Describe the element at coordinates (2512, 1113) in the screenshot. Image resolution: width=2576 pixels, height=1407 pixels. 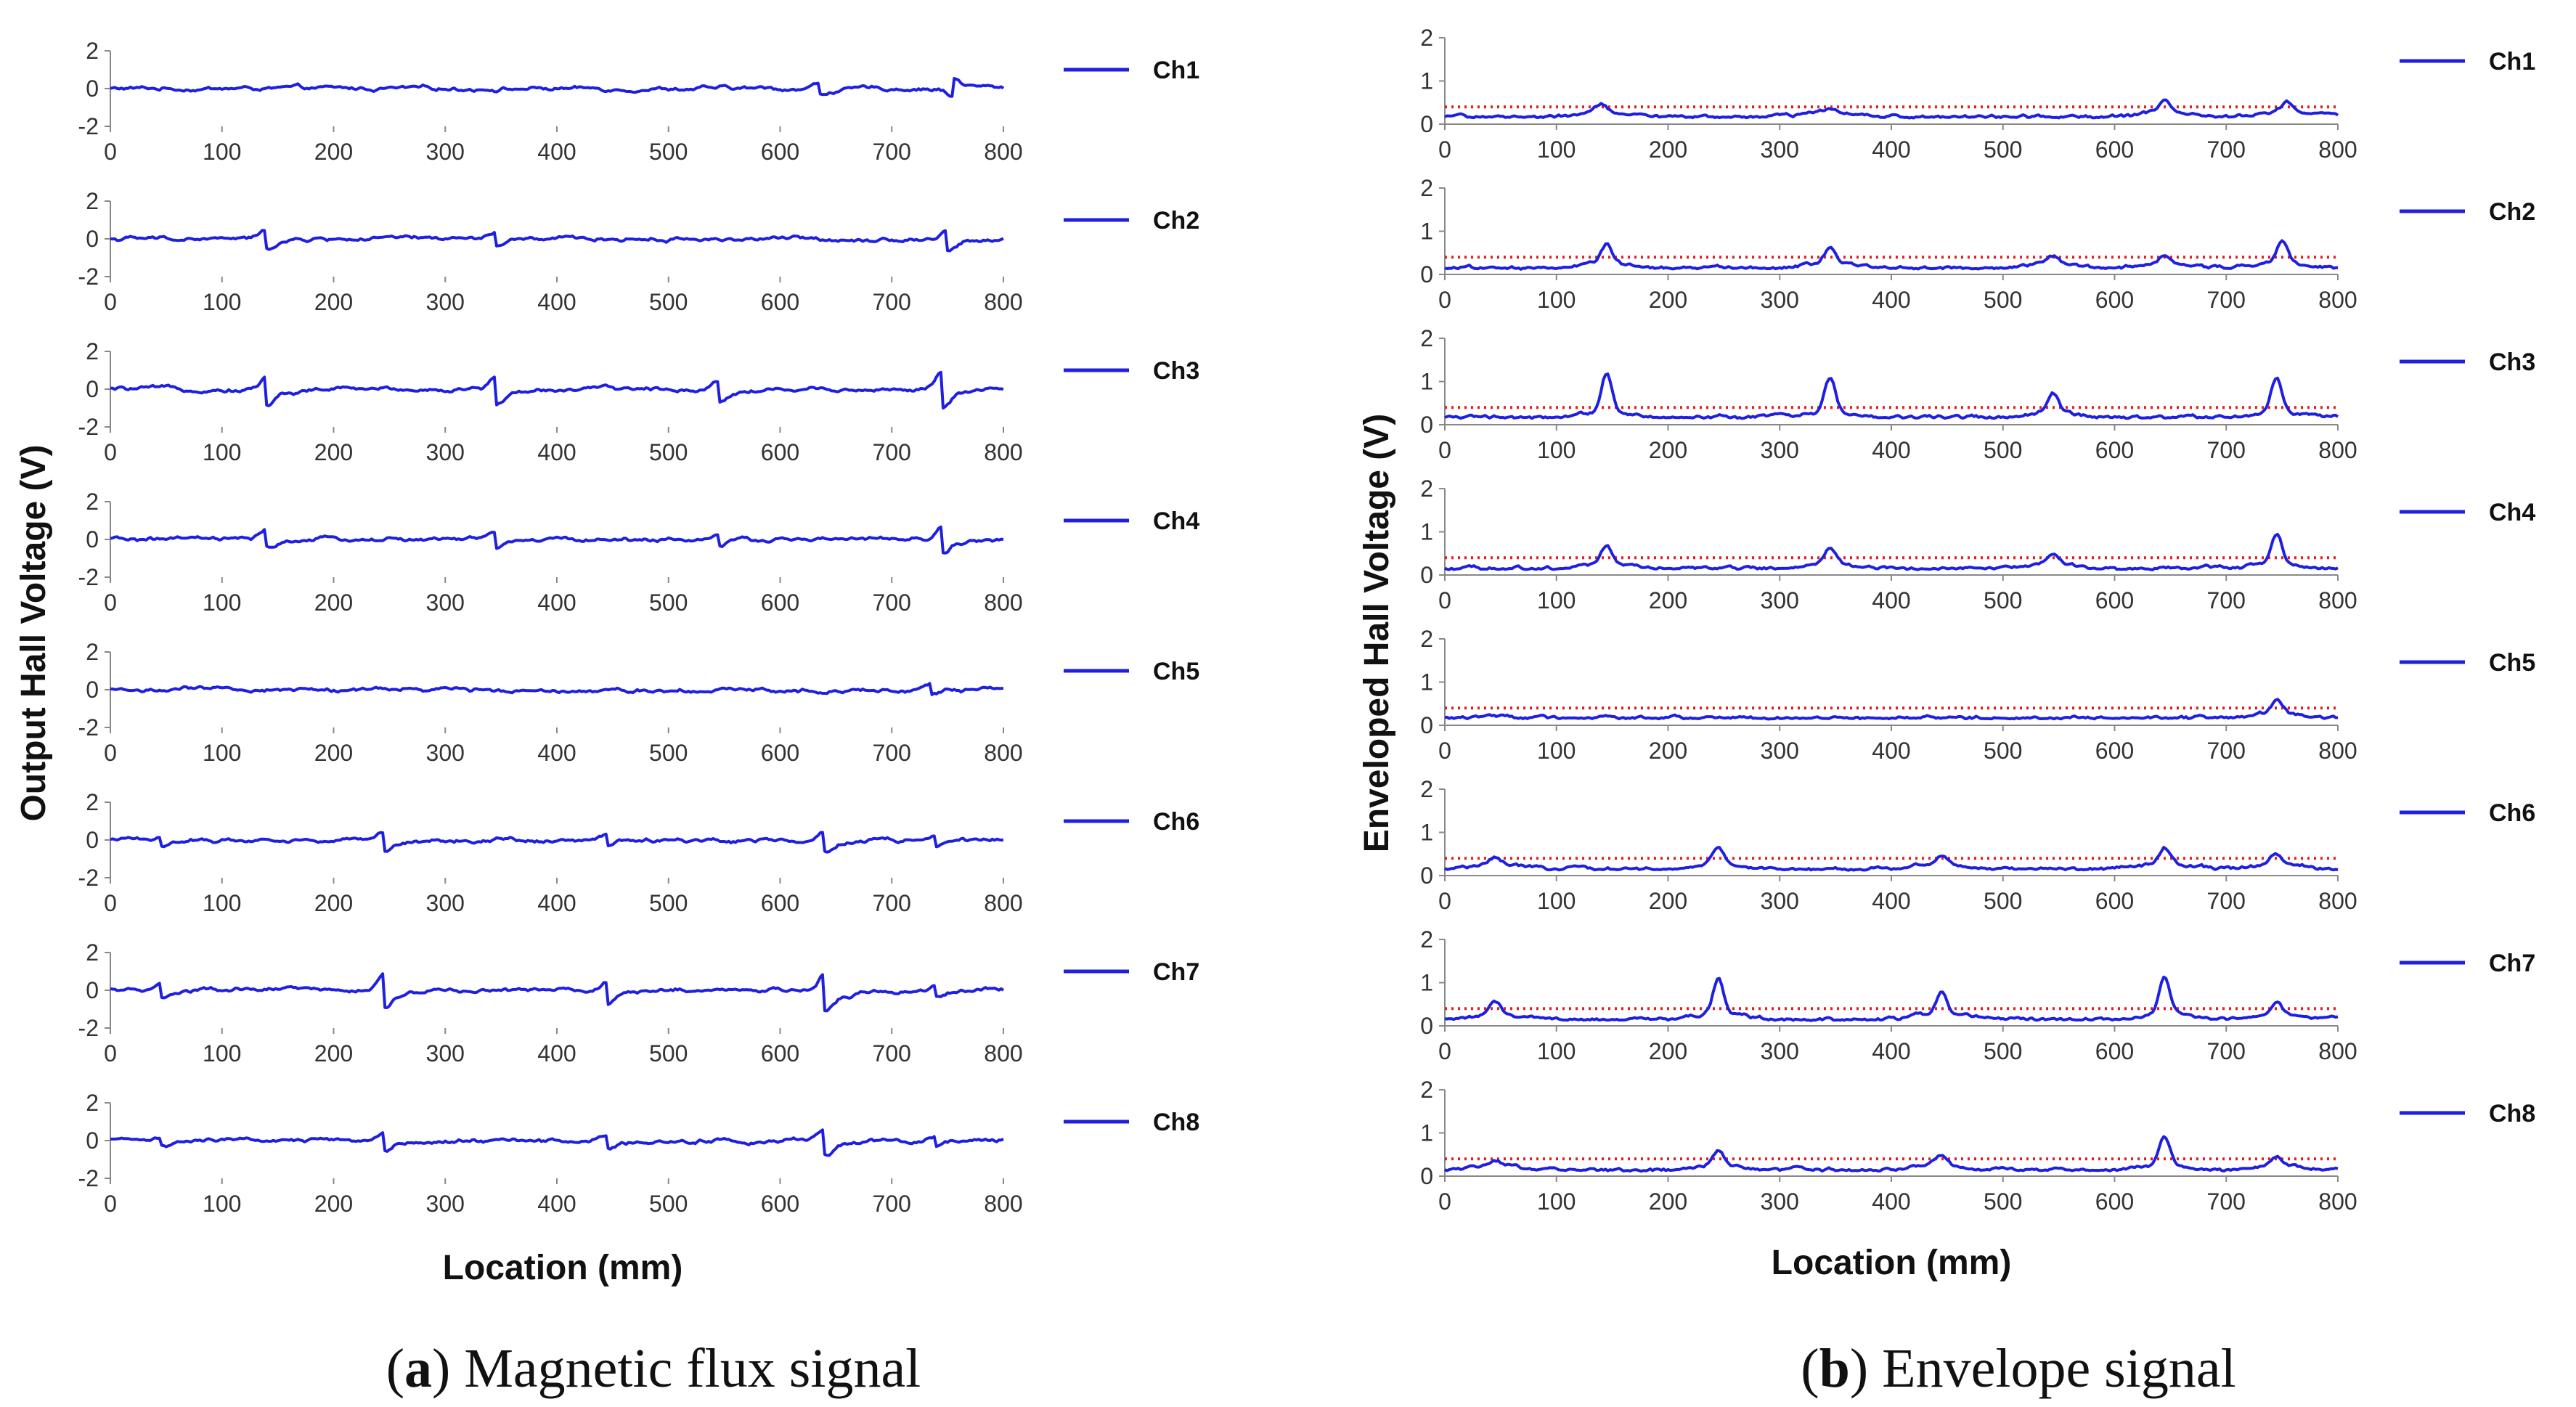
I see `legend-label: Ch8` at that location.